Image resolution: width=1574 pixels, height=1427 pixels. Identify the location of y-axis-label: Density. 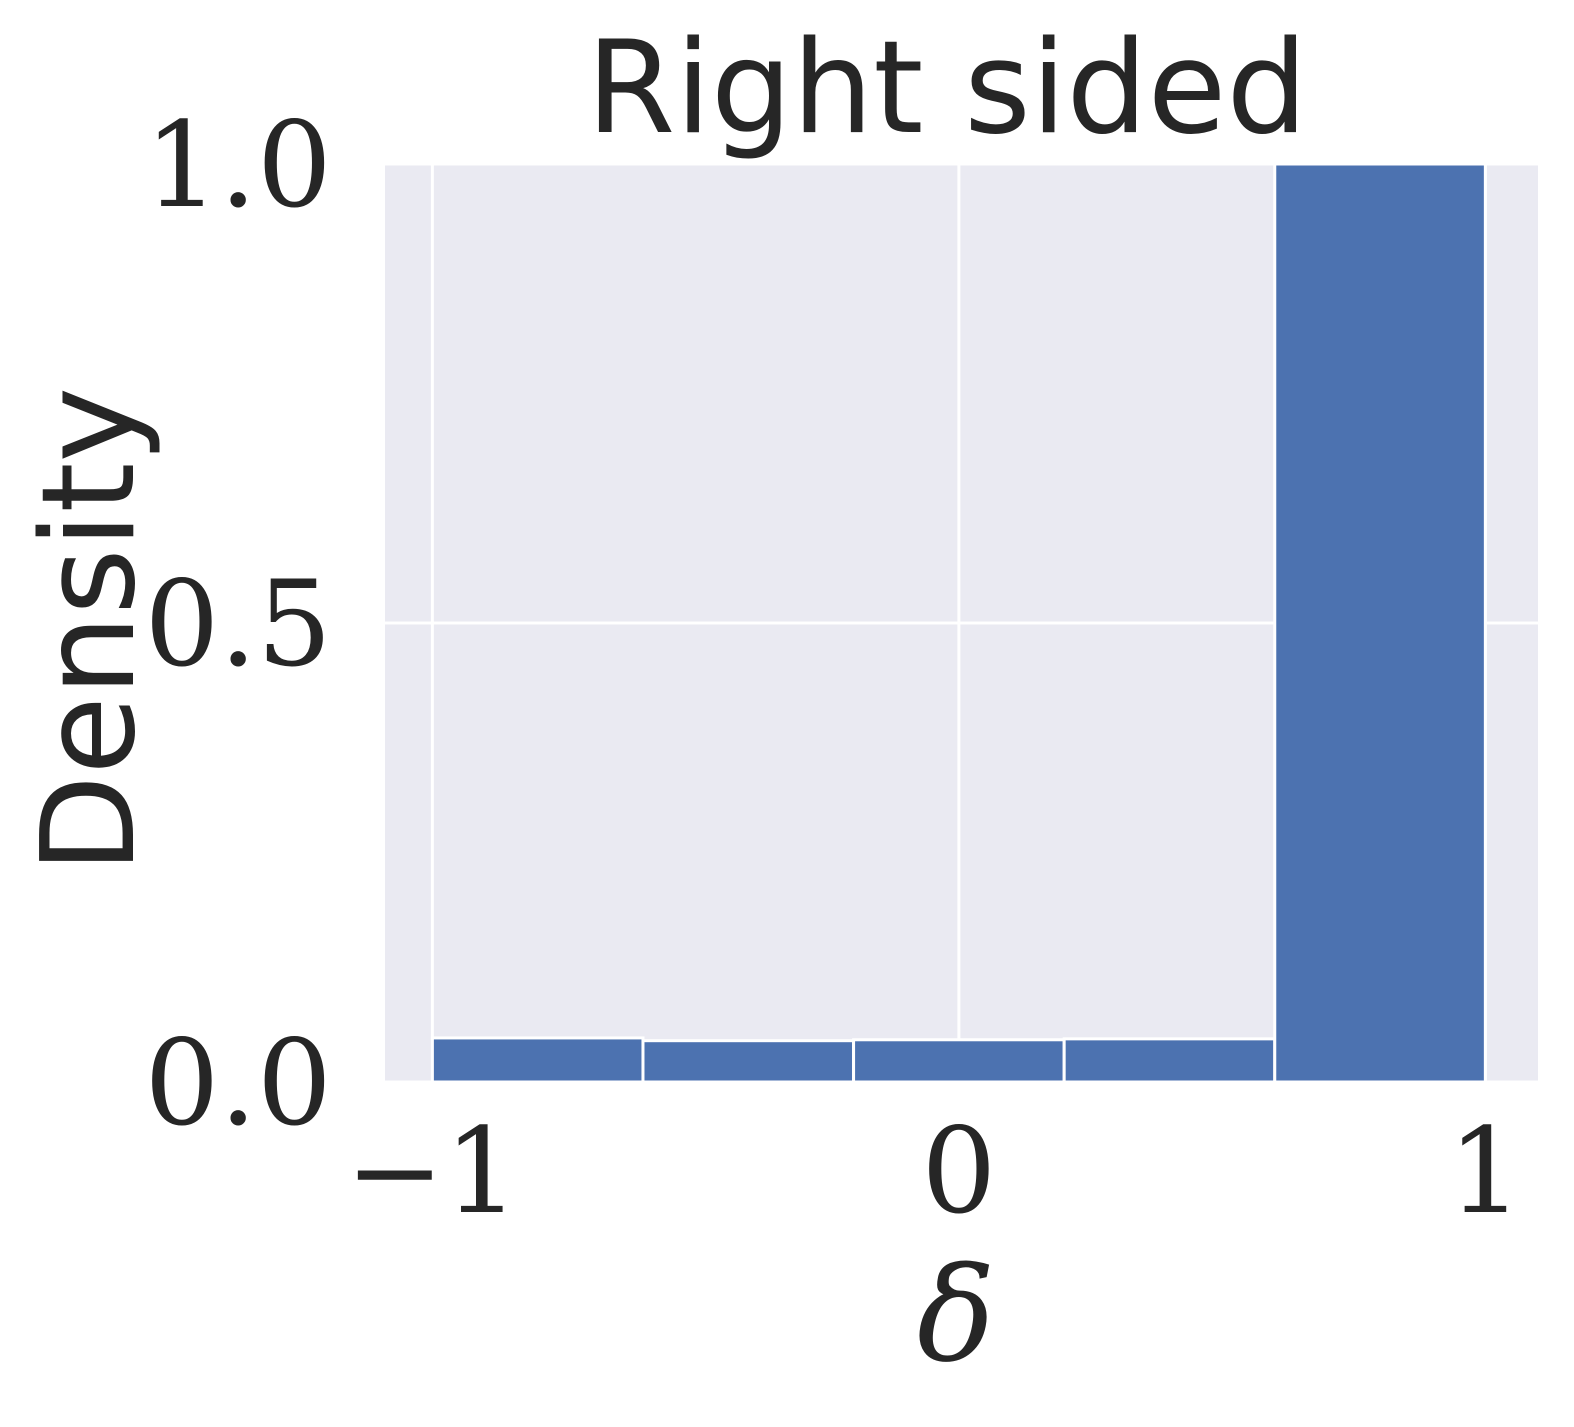
(89, 630).